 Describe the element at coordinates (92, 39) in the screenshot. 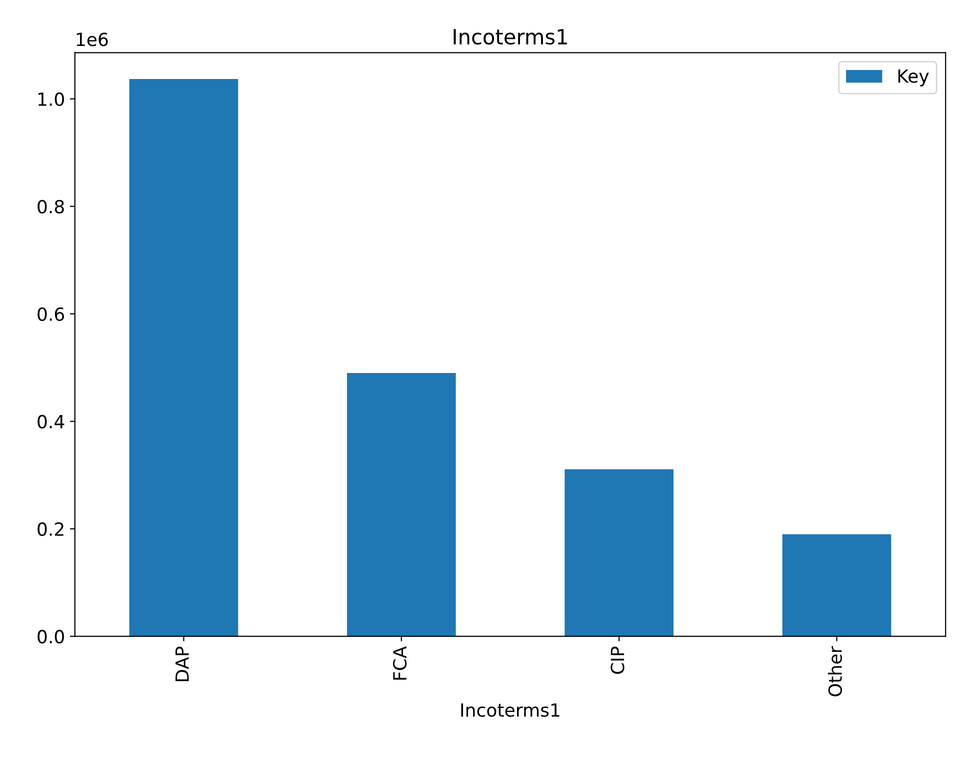

I see `text: 1e6` at that location.